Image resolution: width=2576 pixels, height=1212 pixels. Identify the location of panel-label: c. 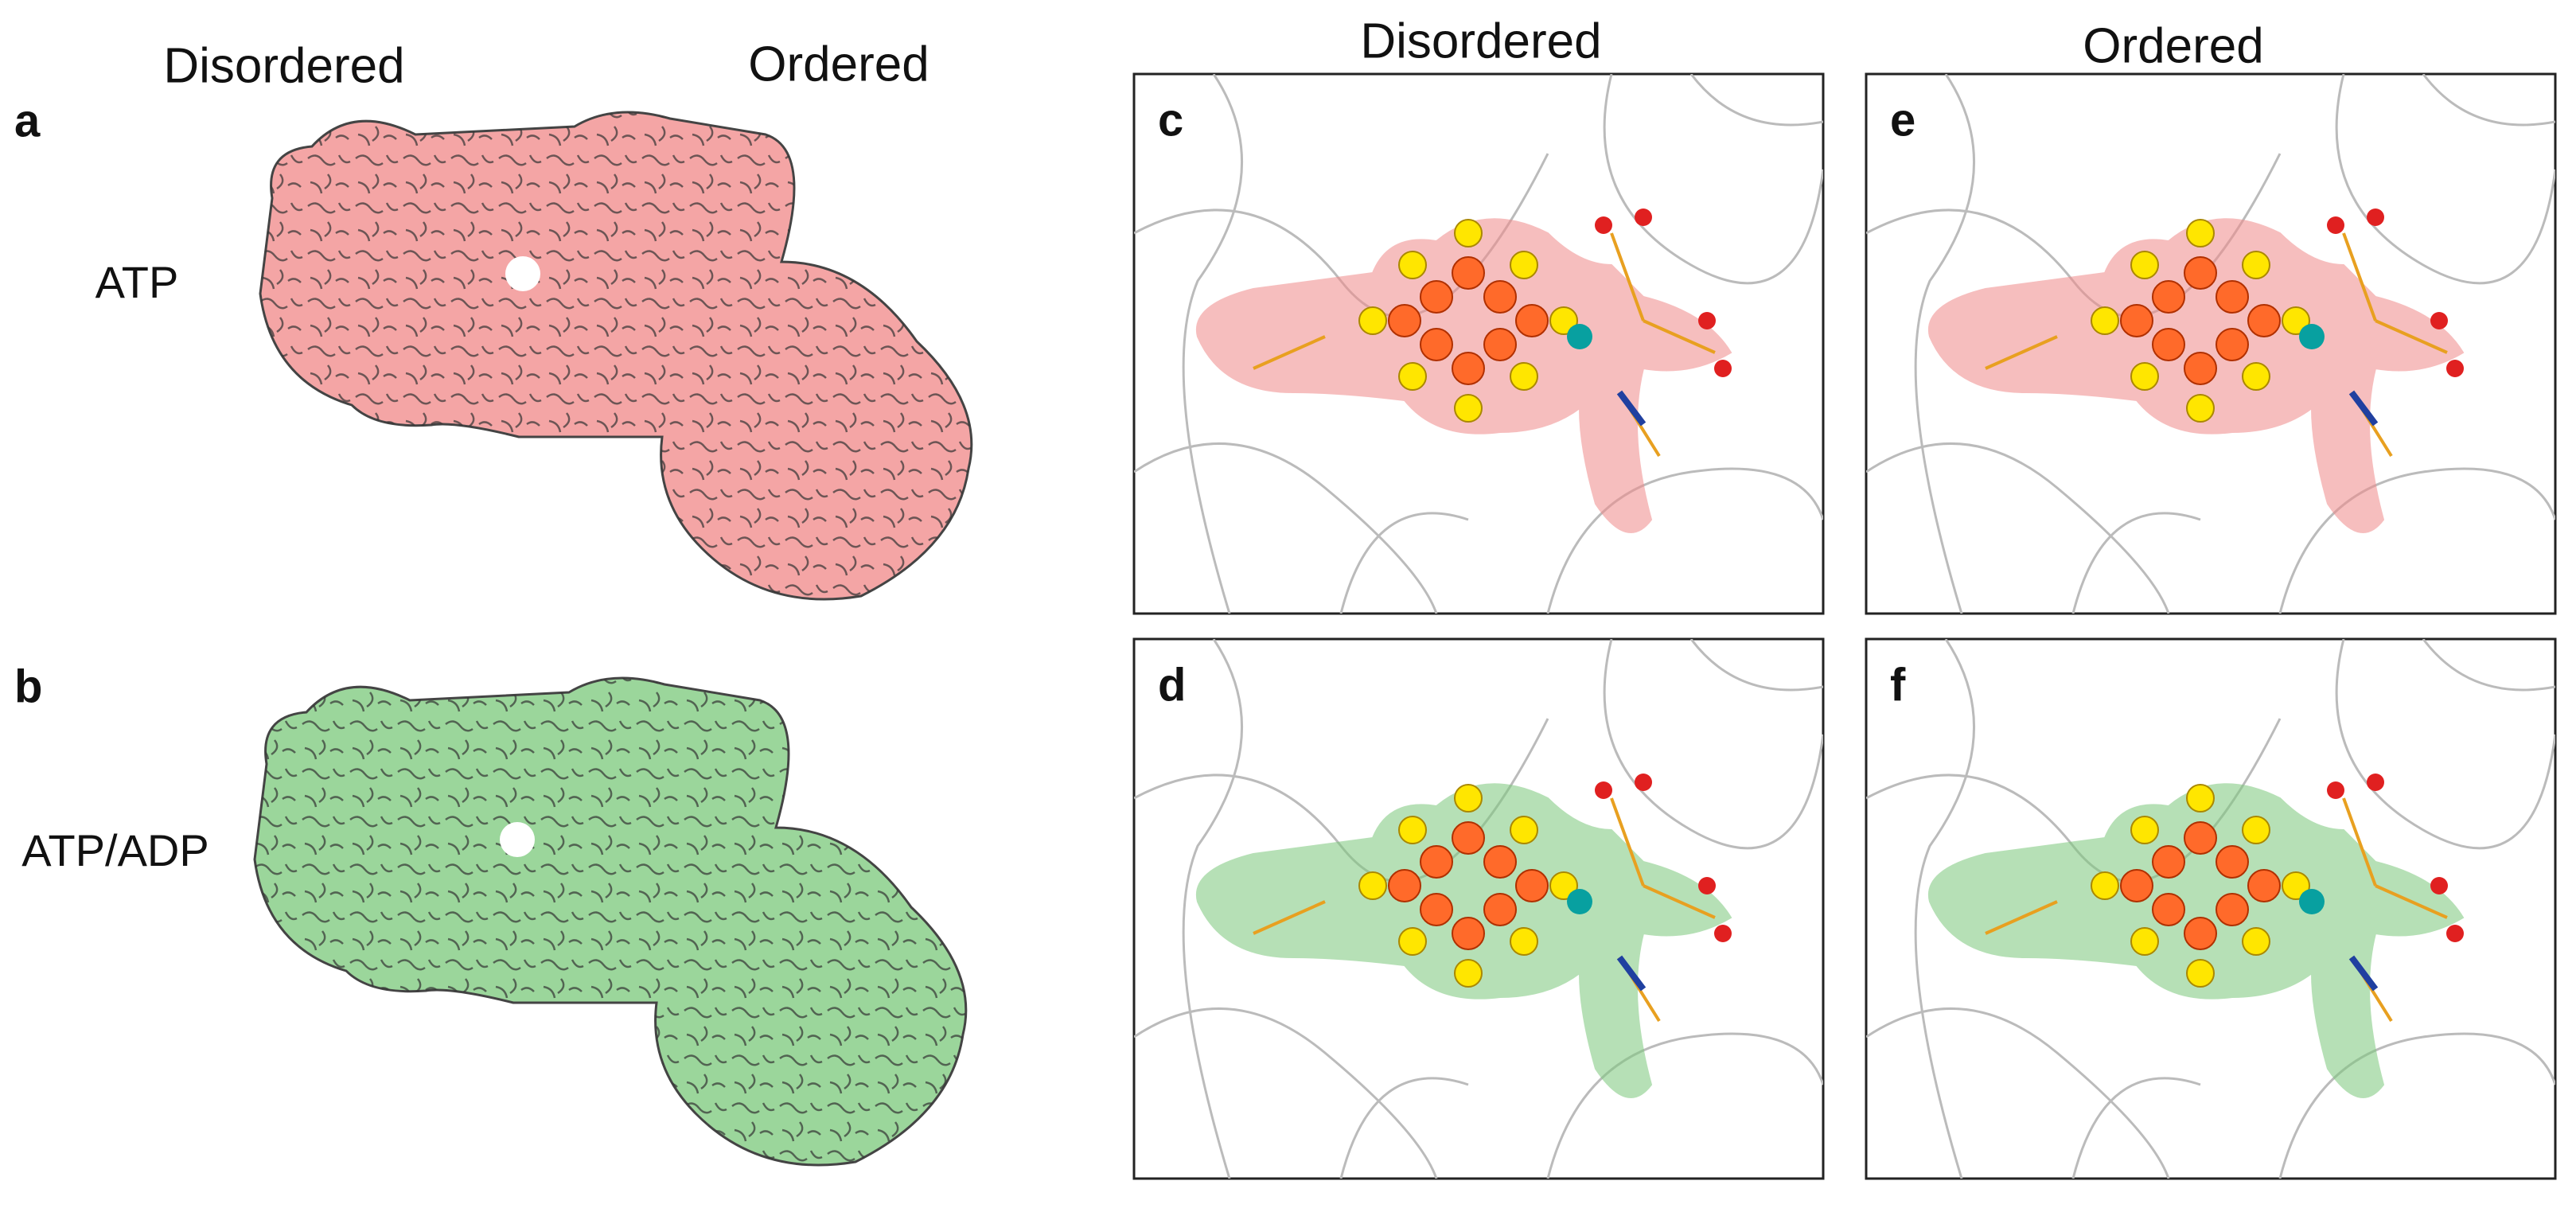
(1170, 120).